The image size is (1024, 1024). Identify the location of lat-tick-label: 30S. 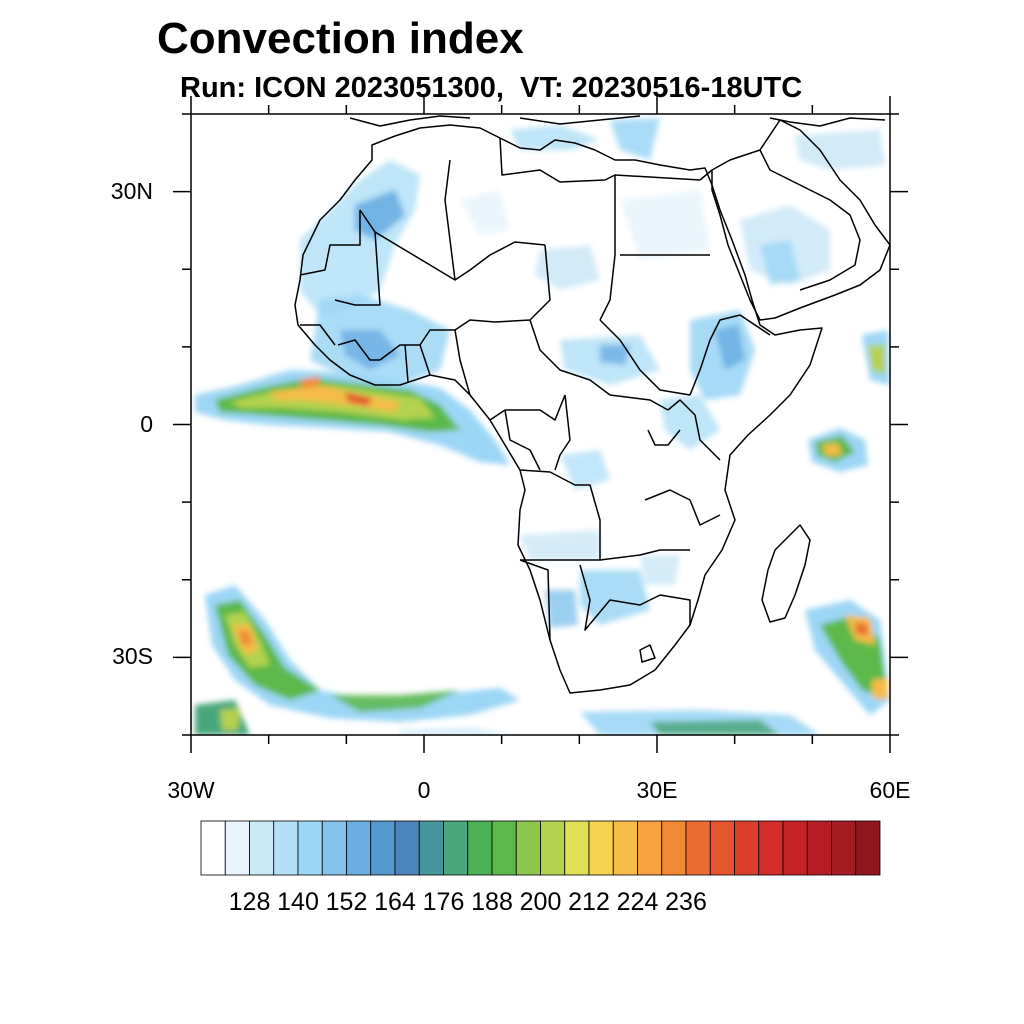
(132, 656).